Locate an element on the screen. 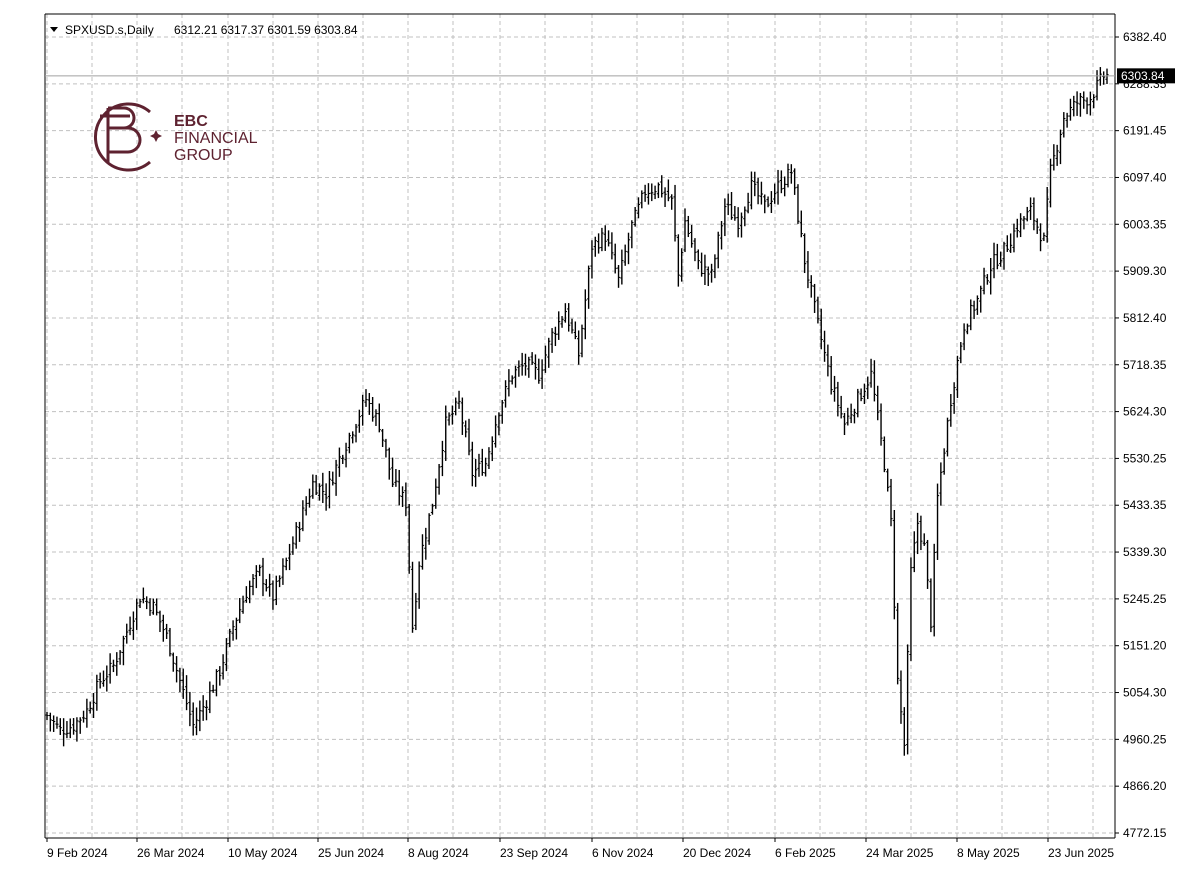 The width and height of the screenshot is (1200, 883). y-tick-label: 5530.25 is located at coordinates (1145, 458).